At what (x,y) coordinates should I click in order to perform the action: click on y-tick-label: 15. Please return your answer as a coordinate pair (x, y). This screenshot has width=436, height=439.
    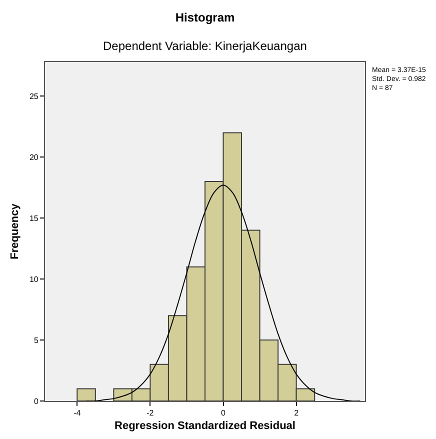
    Looking at the image, I should click on (34, 218).